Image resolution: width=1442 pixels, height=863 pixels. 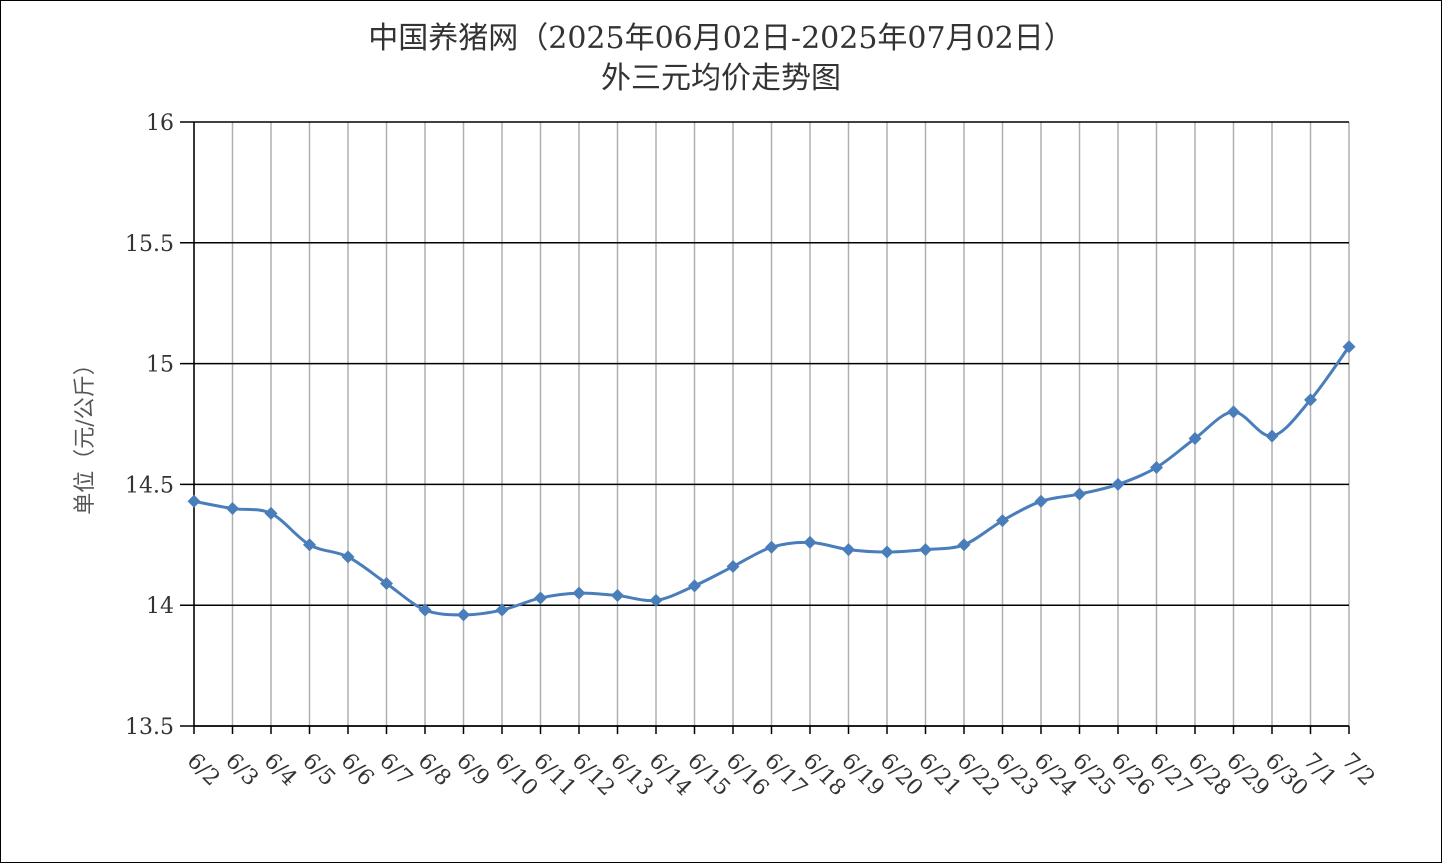 What do you see at coordinates (1286, 775) in the screenshot?
I see `x-tick-label: 6/30` at bounding box center [1286, 775].